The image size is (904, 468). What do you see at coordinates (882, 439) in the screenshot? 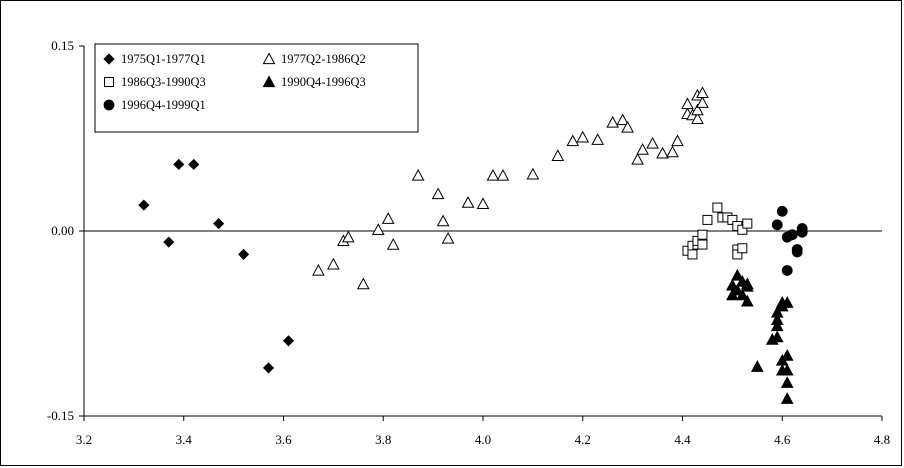
I see `x-tick-label: 4.8` at bounding box center [882, 439].